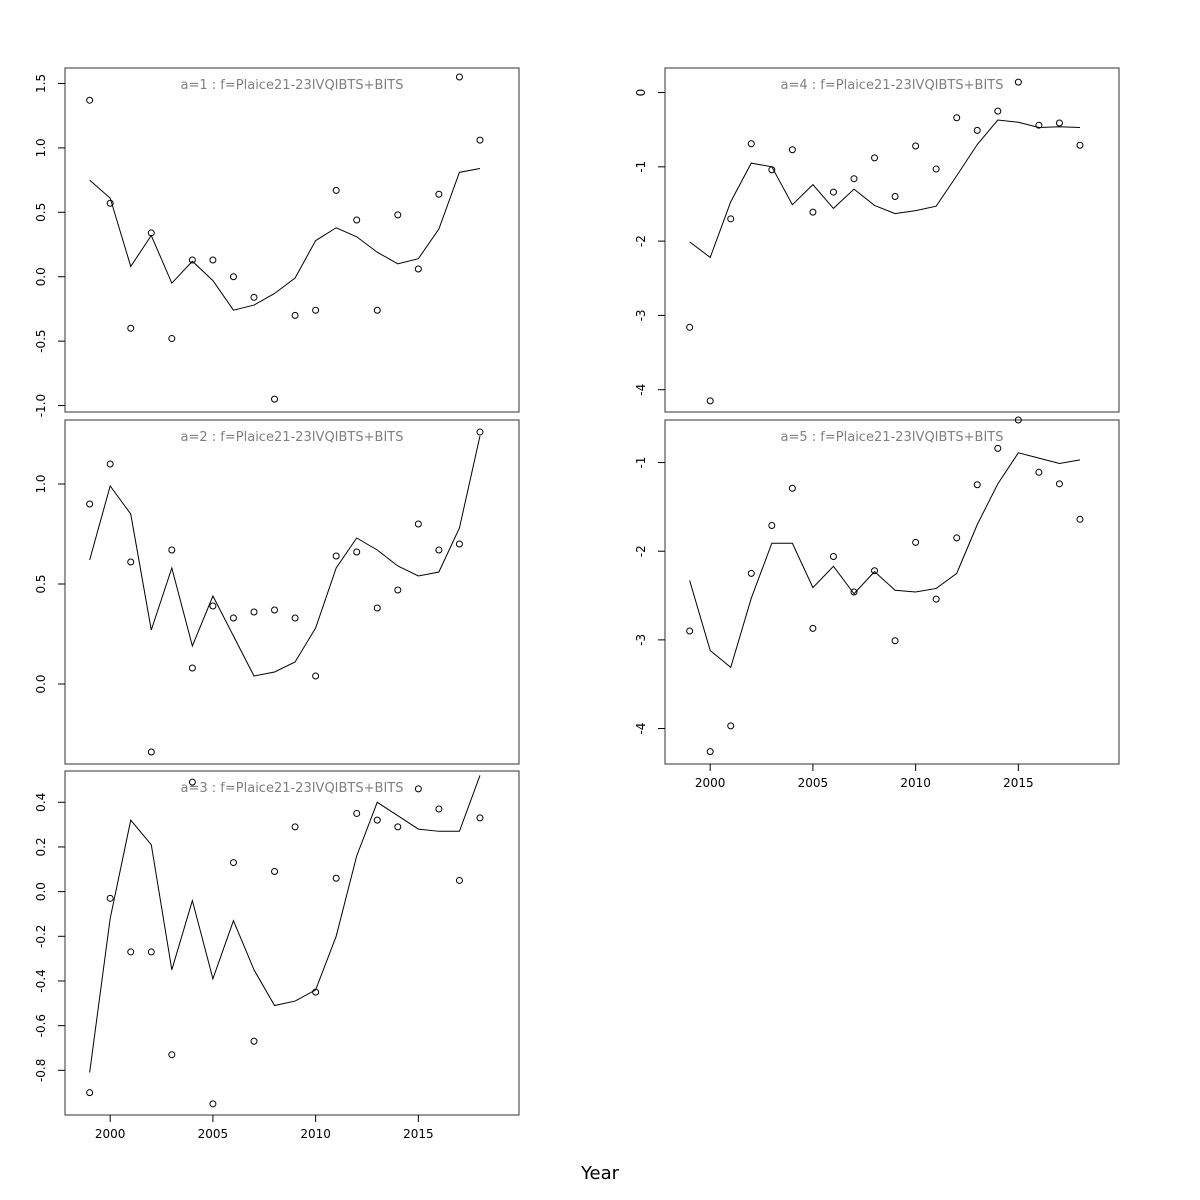 The image size is (1200, 1200). Describe the element at coordinates (292, 437) in the screenshot. I see `panel-title: a=2 : f=Plaice21-23IVQIBTS+BITS` at that location.